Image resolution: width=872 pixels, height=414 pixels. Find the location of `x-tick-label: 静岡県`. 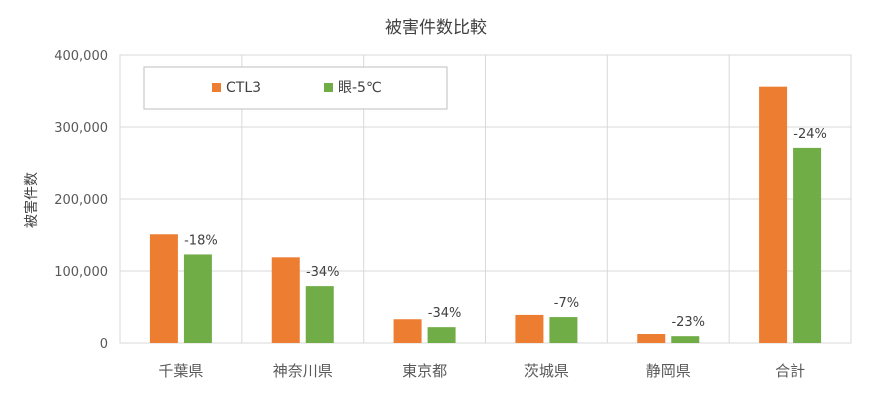

x-tick-label: 静岡県 is located at coordinates (668, 371).